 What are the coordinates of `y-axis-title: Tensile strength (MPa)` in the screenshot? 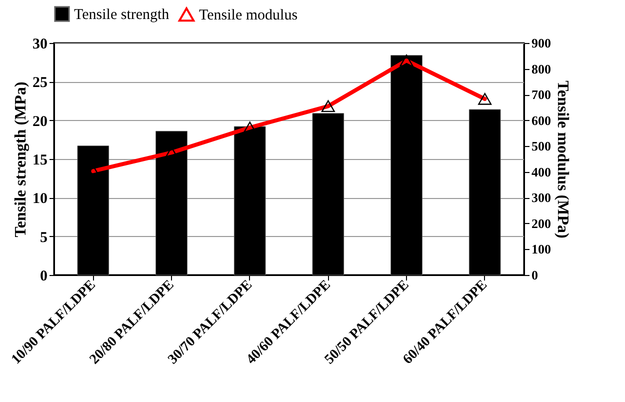 It's located at (21, 160).